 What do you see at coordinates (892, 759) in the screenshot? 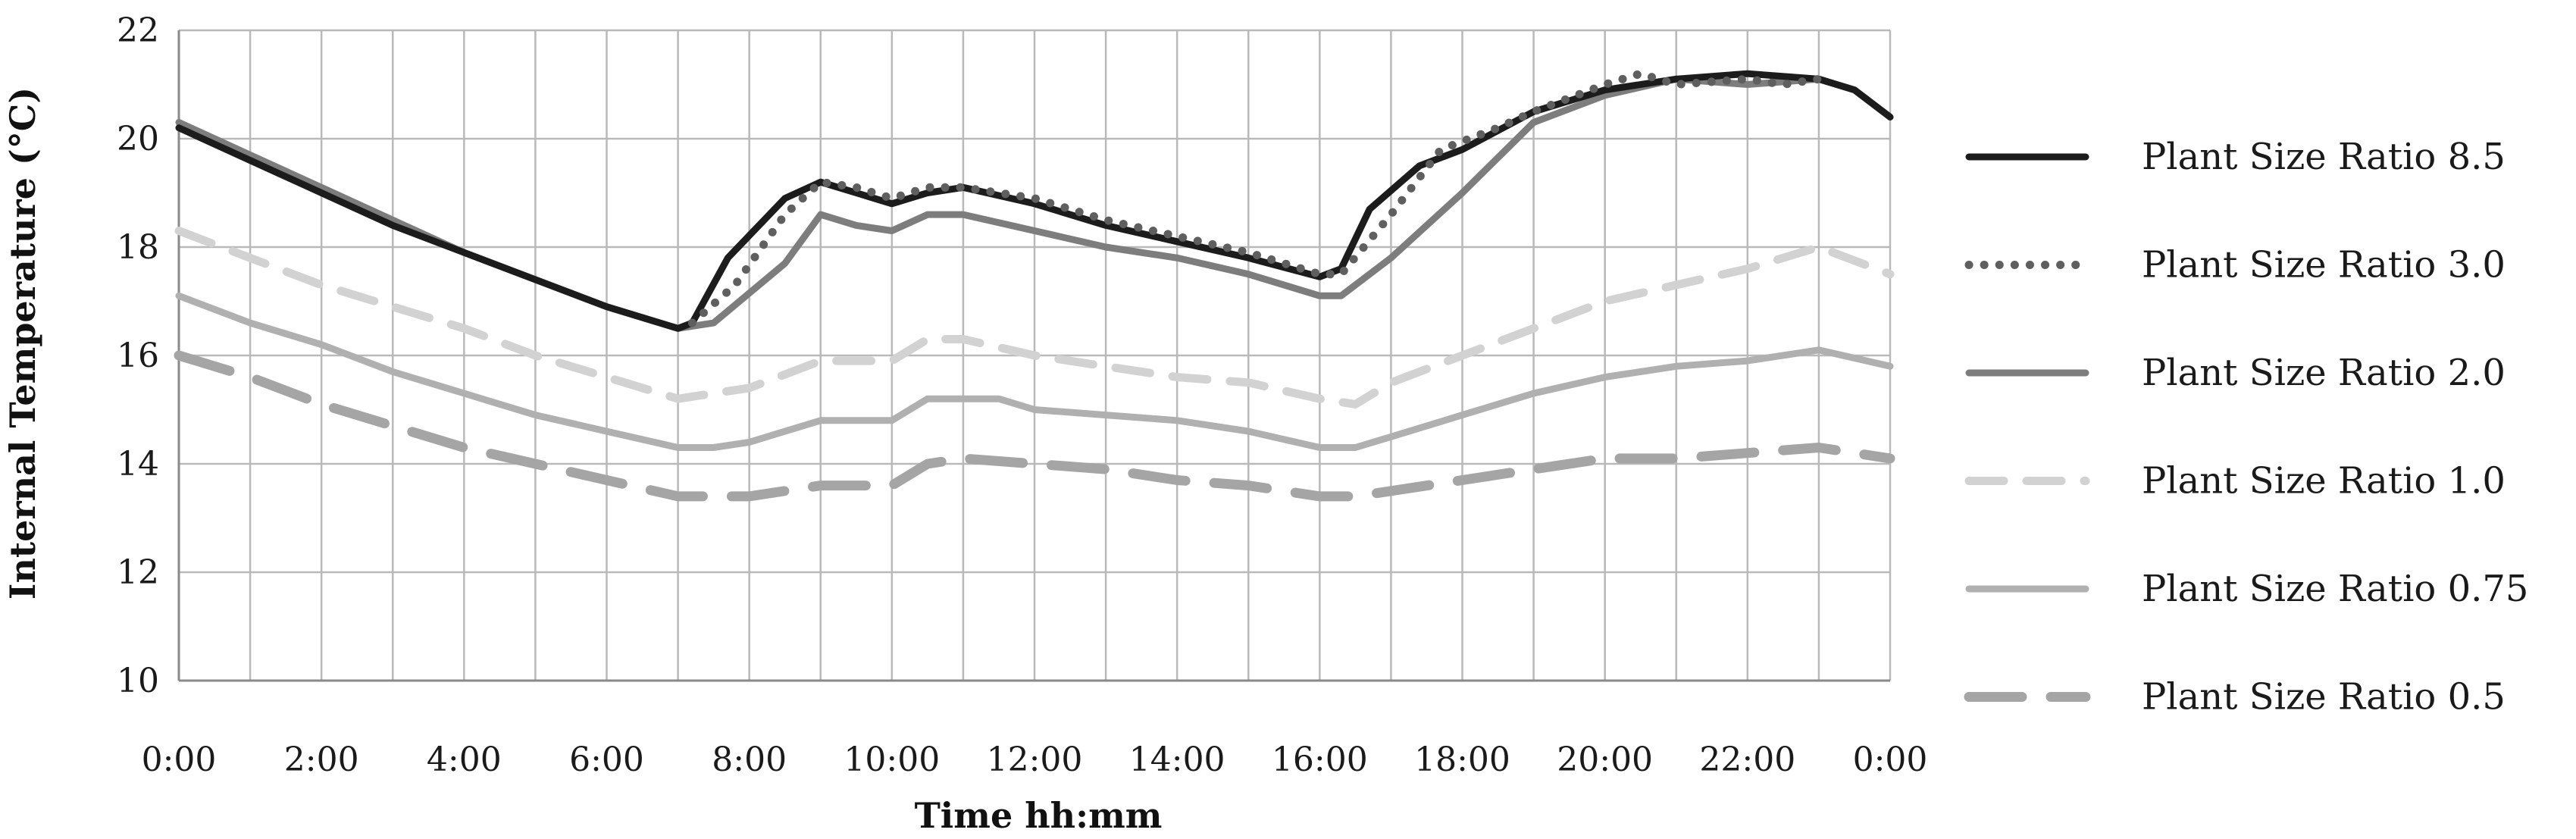
I see `x-tick-label: 10:00` at bounding box center [892, 759].